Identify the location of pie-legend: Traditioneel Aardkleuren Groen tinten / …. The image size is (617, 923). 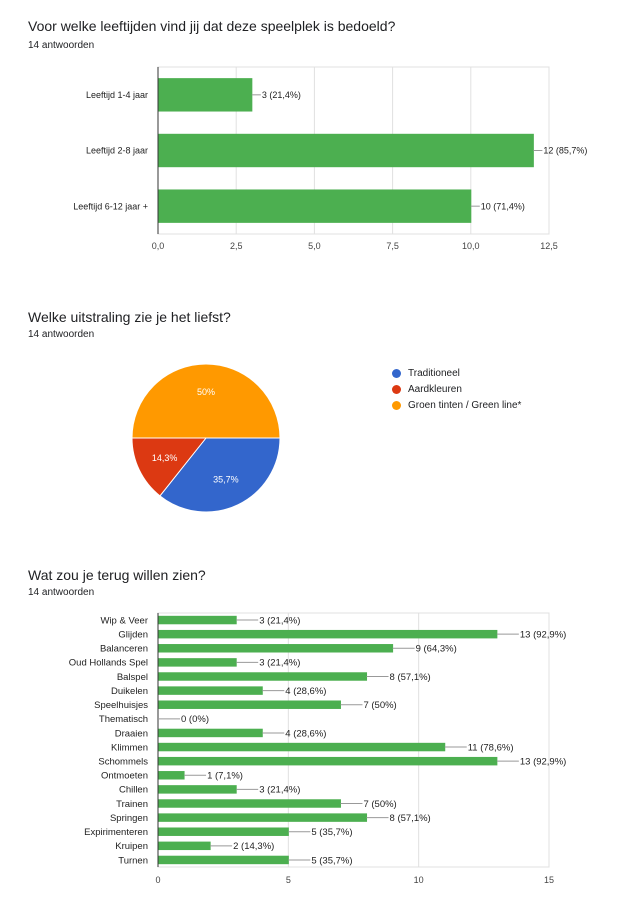
(456, 389).